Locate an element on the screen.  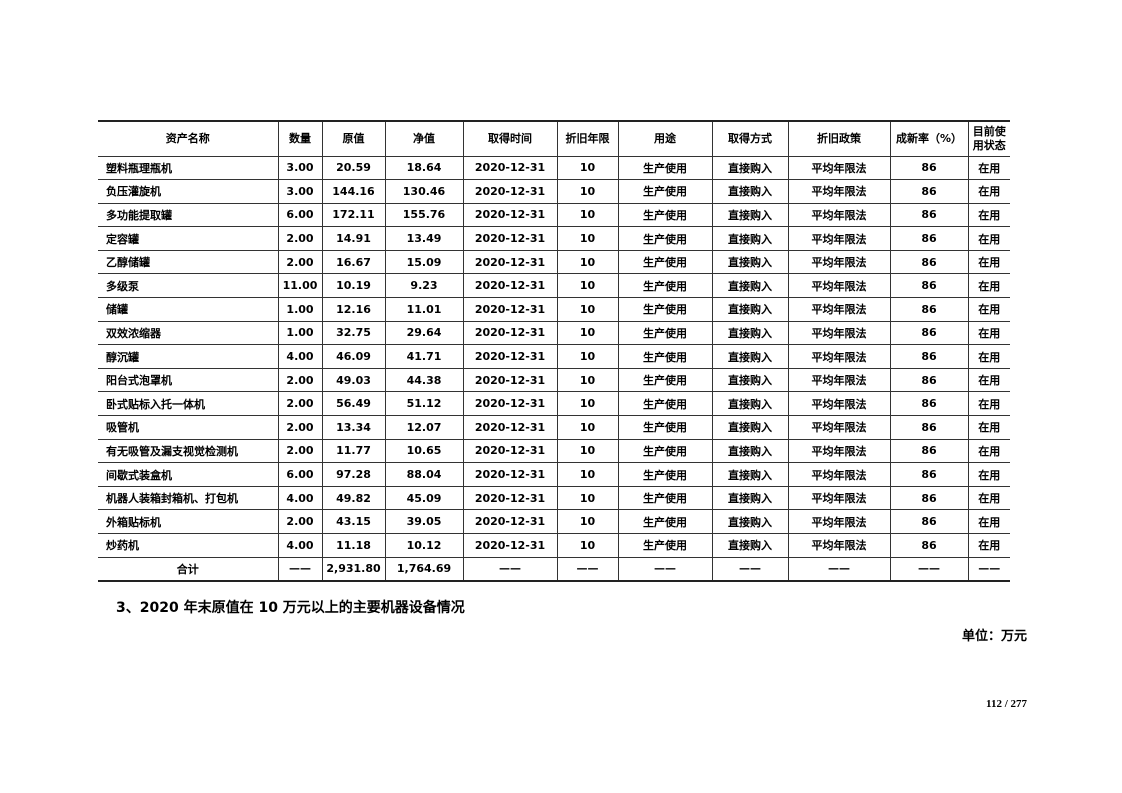
table-cell: 49.03 is located at coordinates (353, 380).